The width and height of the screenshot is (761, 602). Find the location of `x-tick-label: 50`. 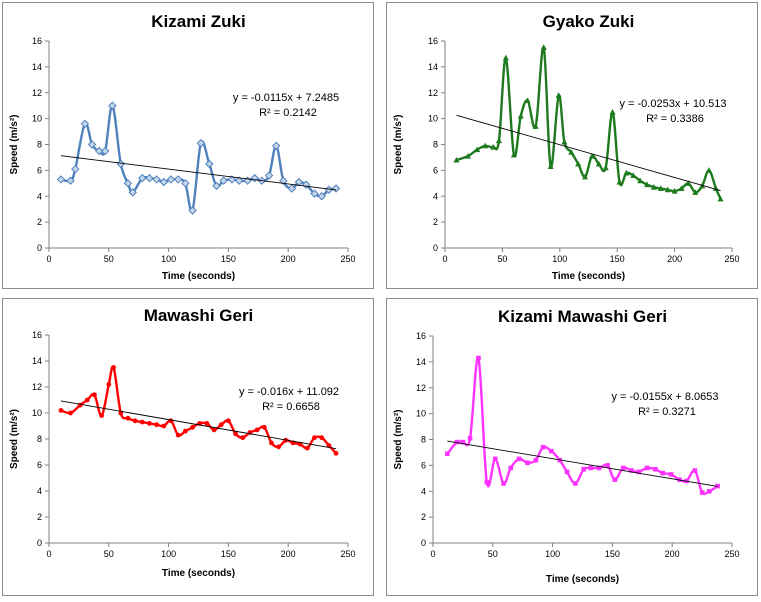

x-tick-label: 50 is located at coordinates (109, 554).